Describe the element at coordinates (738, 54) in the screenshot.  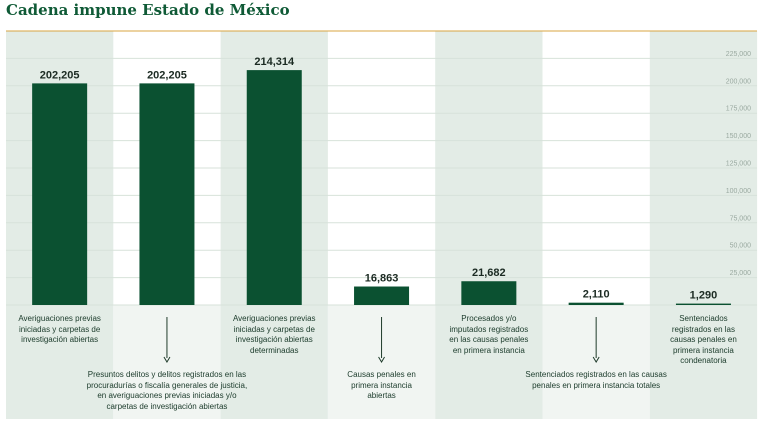
I see `y-tick-label: 225,000` at that location.